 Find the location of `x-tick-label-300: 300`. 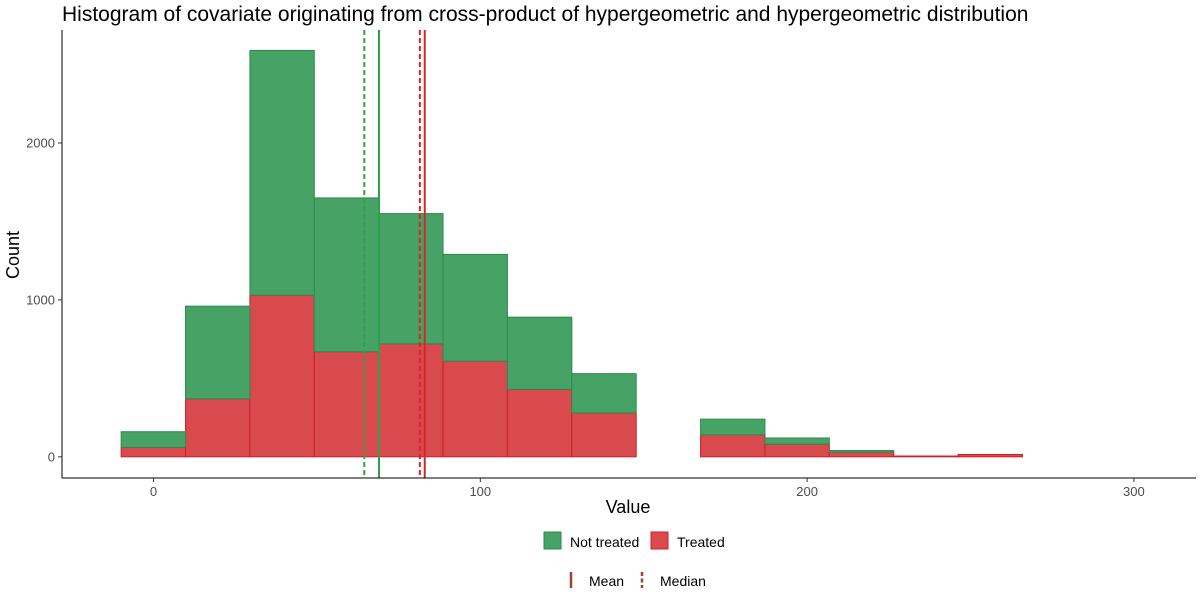

x-tick-label-300: 300 is located at coordinates (1134, 491).